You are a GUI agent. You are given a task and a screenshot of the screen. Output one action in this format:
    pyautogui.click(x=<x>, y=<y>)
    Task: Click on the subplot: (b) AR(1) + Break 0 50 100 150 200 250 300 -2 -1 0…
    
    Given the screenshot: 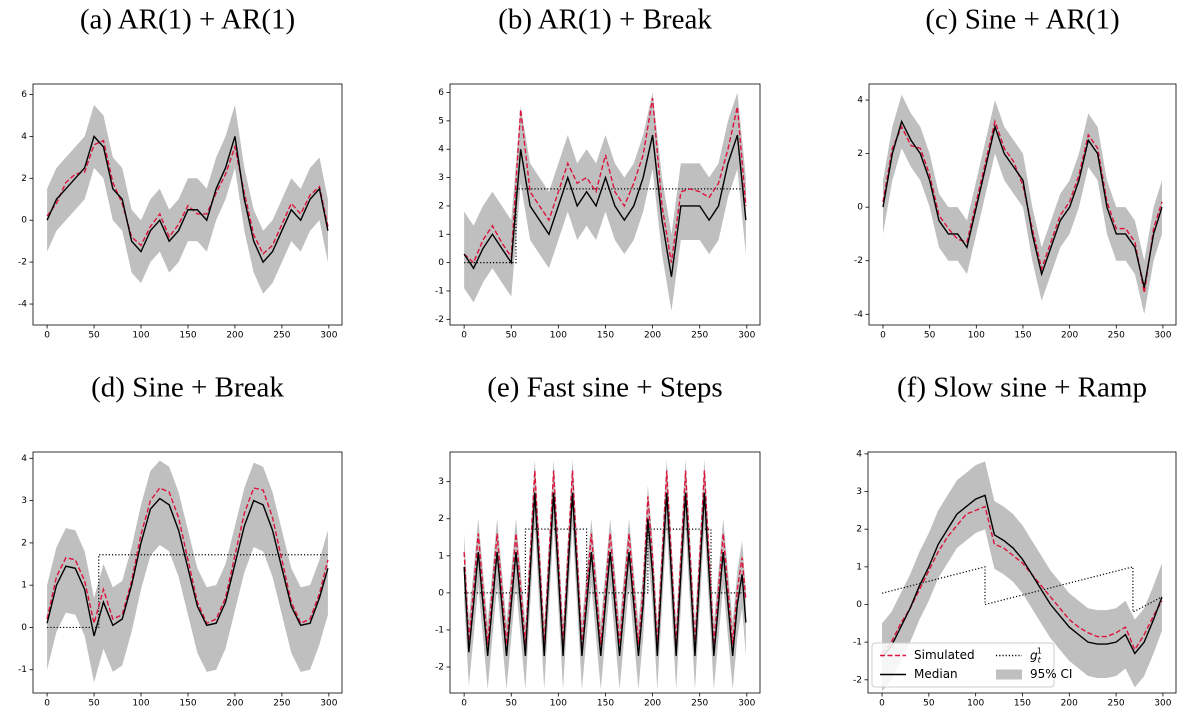 What is the action you would take?
    pyautogui.click(x=598, y=172)
    